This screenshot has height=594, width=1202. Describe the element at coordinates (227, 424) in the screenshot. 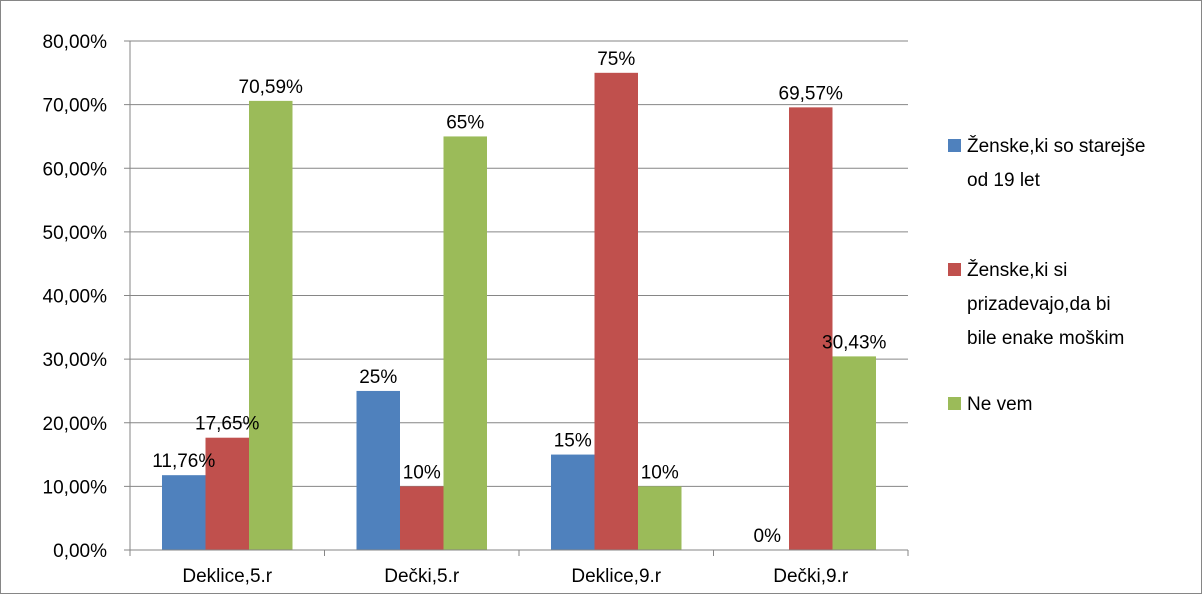

I see `data-label: 17,65%` at that location.